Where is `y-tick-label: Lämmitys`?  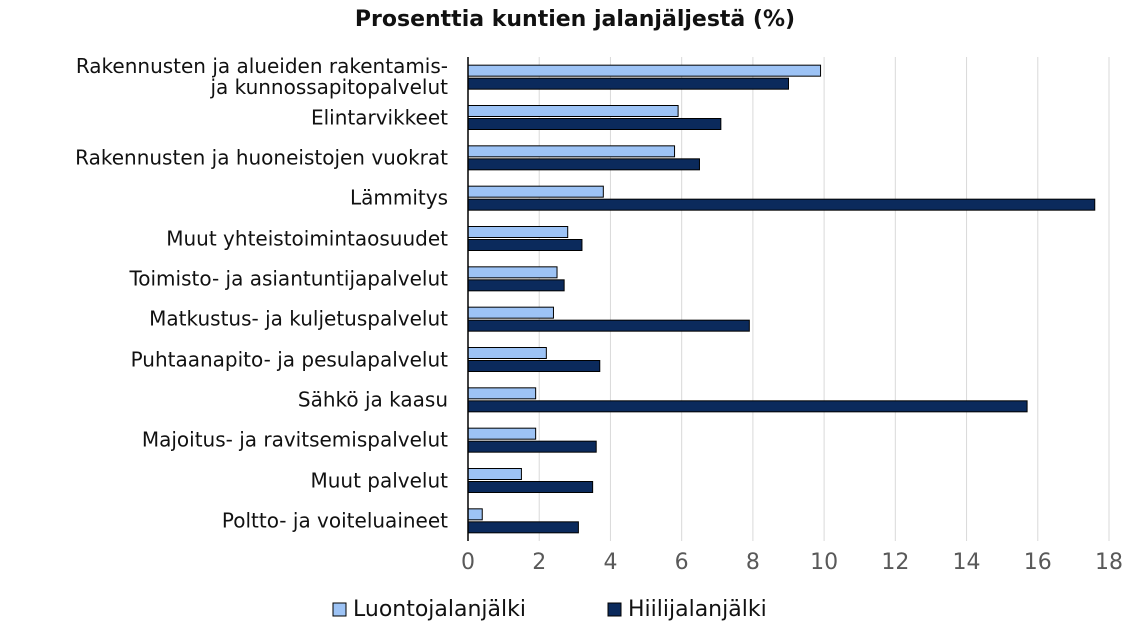
y-tick-label: Lämmitys is located at coordinates (398, 197).